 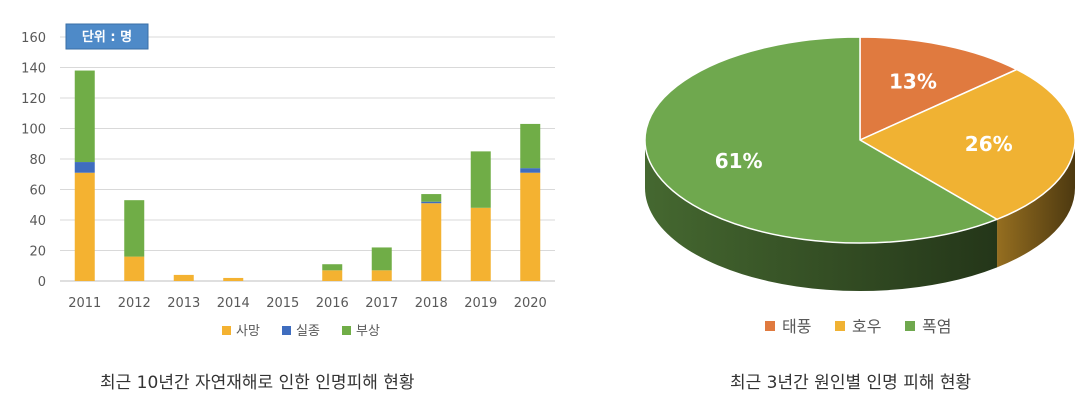 What do you see at coordinates (431, 303) in the screenshot?
I see `x-tick-label: 2018` at bounding box center [431, 303].